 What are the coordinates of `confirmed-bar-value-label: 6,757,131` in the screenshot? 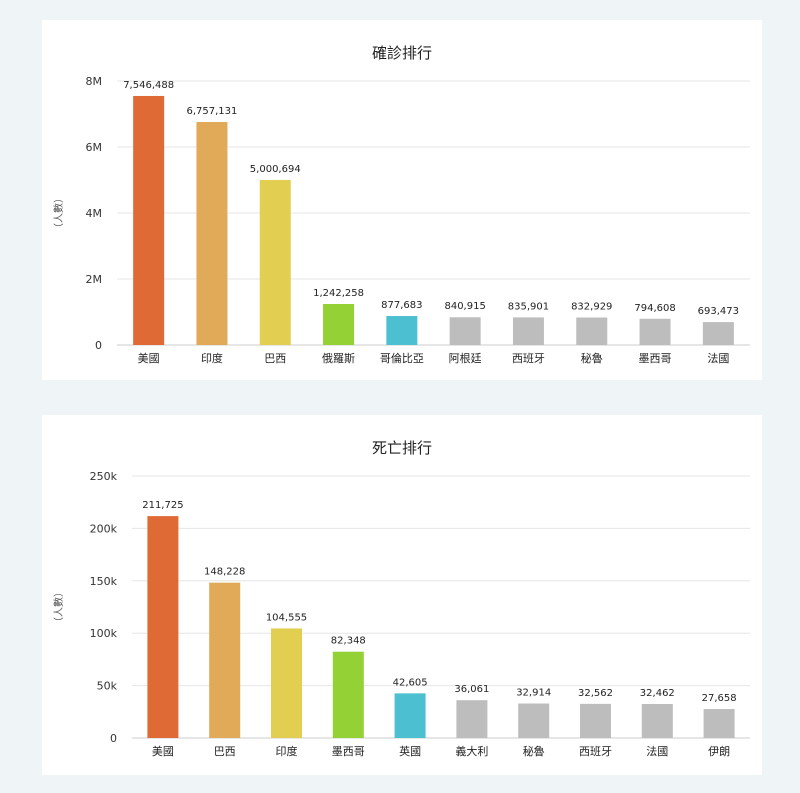 It's located at (211, 111).